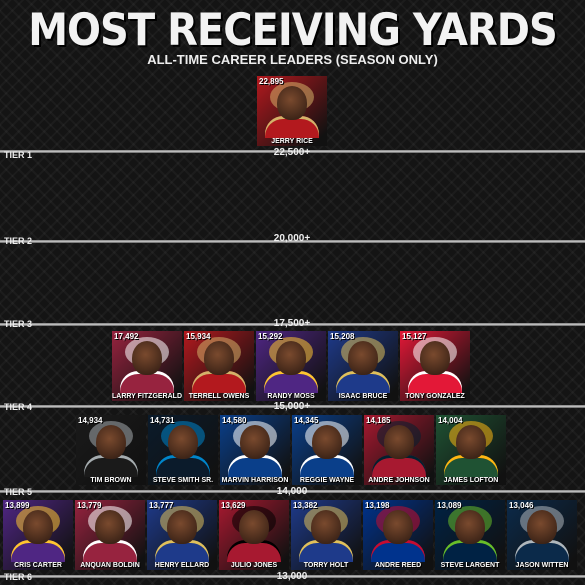 The width and height of the screenshot is (585, 585). I want to click on tier-value: 22,500+, so click(292, 152).